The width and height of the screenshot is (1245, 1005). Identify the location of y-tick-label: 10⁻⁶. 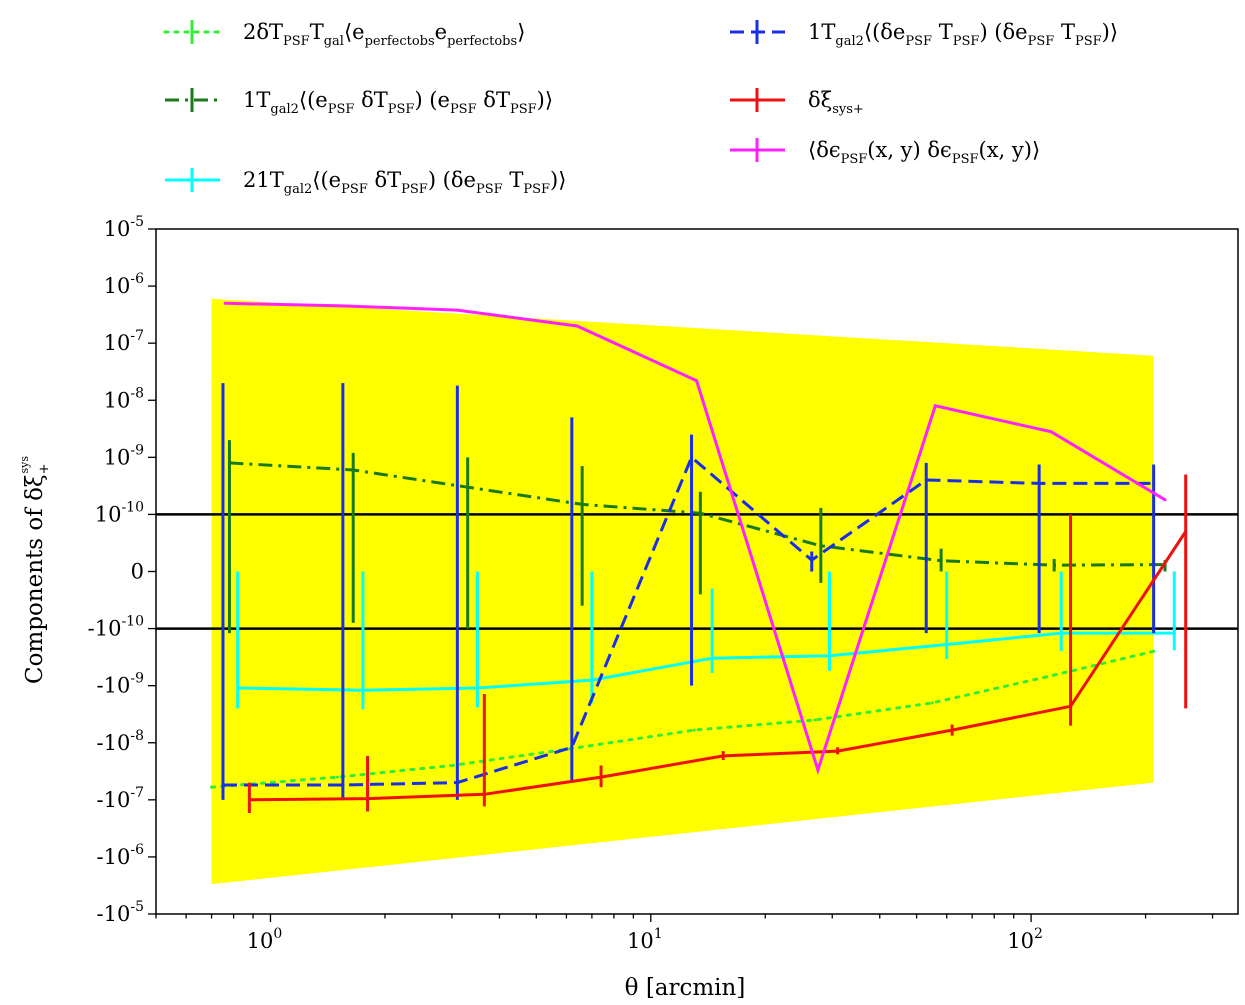
(124, 284).